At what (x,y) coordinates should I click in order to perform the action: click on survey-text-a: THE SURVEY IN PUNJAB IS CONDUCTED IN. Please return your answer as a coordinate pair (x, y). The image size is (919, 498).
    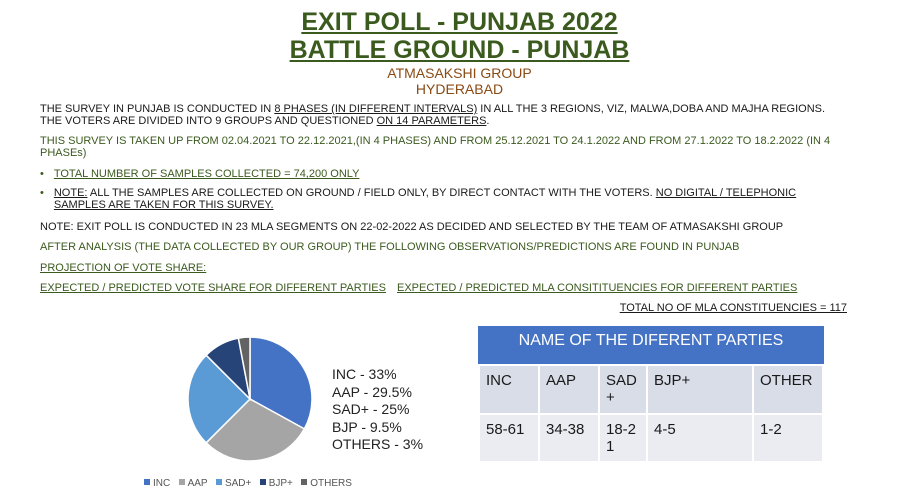
    Looking at the image, I should click on (157, 109).